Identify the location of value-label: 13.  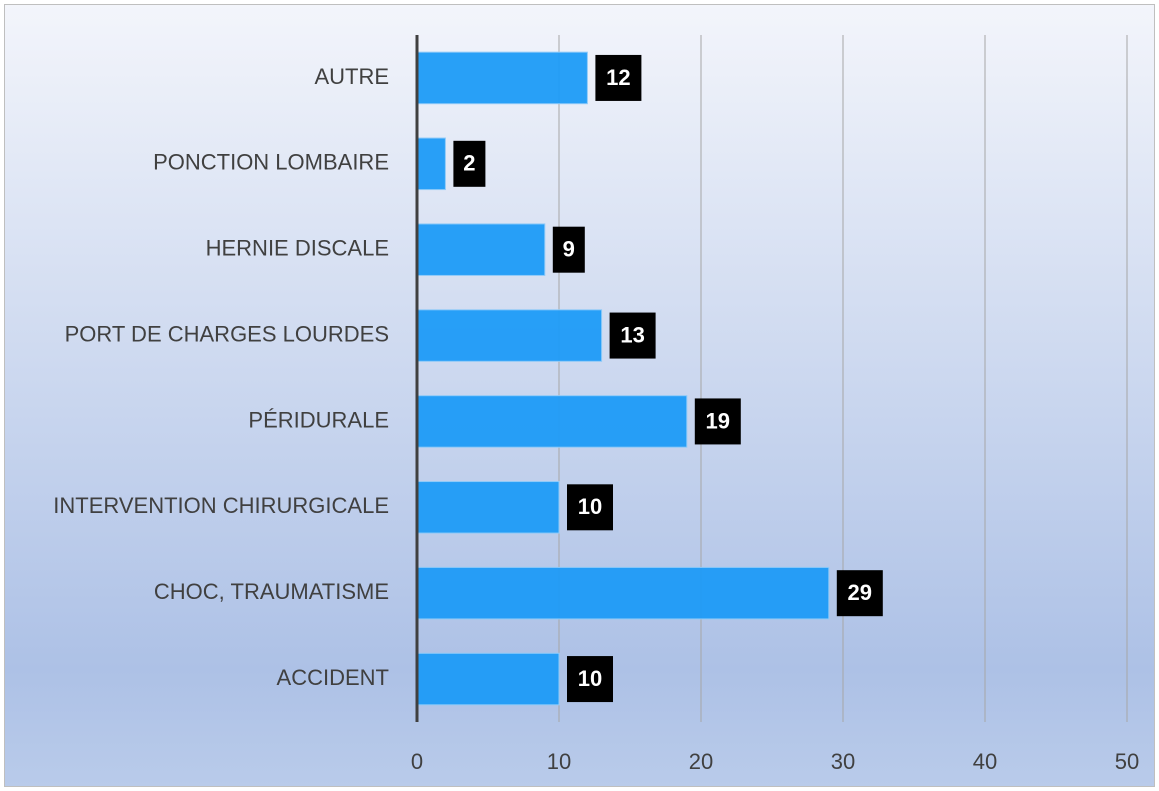
(632, 334).